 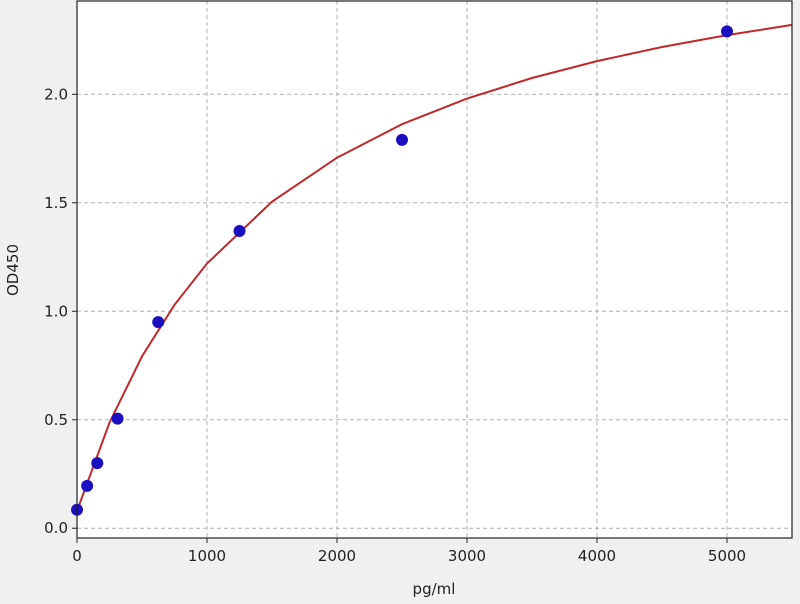 I want to click on y-axis-label: OD450, so click(x=13, y=270).